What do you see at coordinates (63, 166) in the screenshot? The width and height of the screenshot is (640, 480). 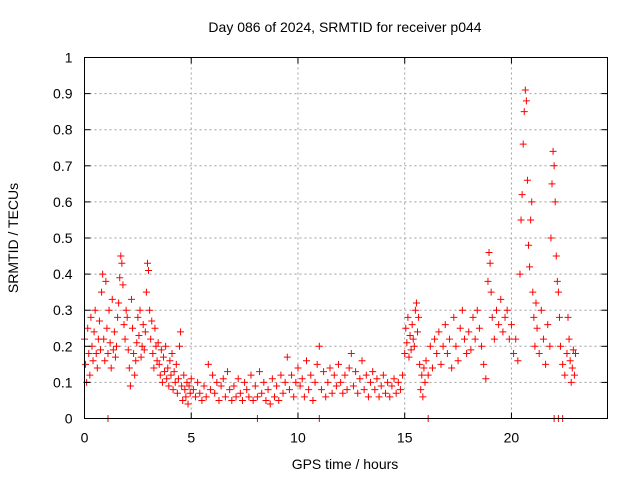 I see `y-tick-label: 0.7` at bounding box center [63, 166].